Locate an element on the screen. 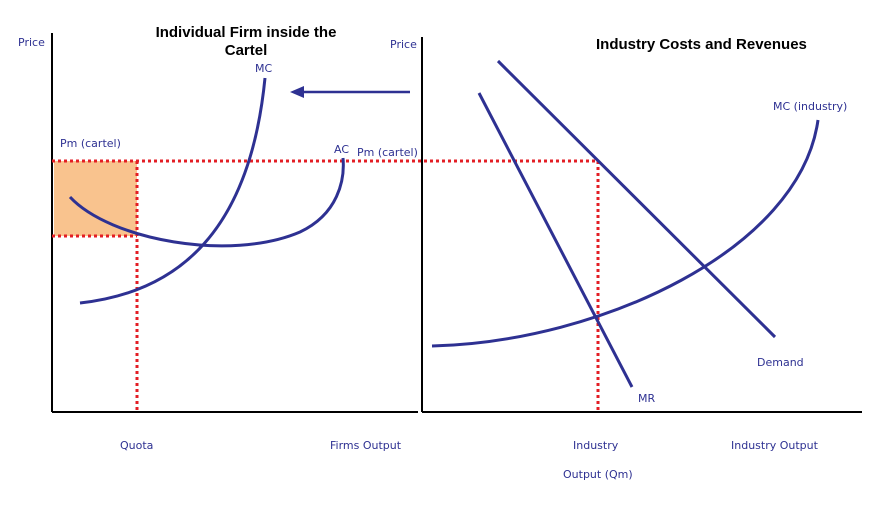 The width and height of the screenshot is (885, 519). quantity-label: Output (Qm) is located at coordinates (598, 474).